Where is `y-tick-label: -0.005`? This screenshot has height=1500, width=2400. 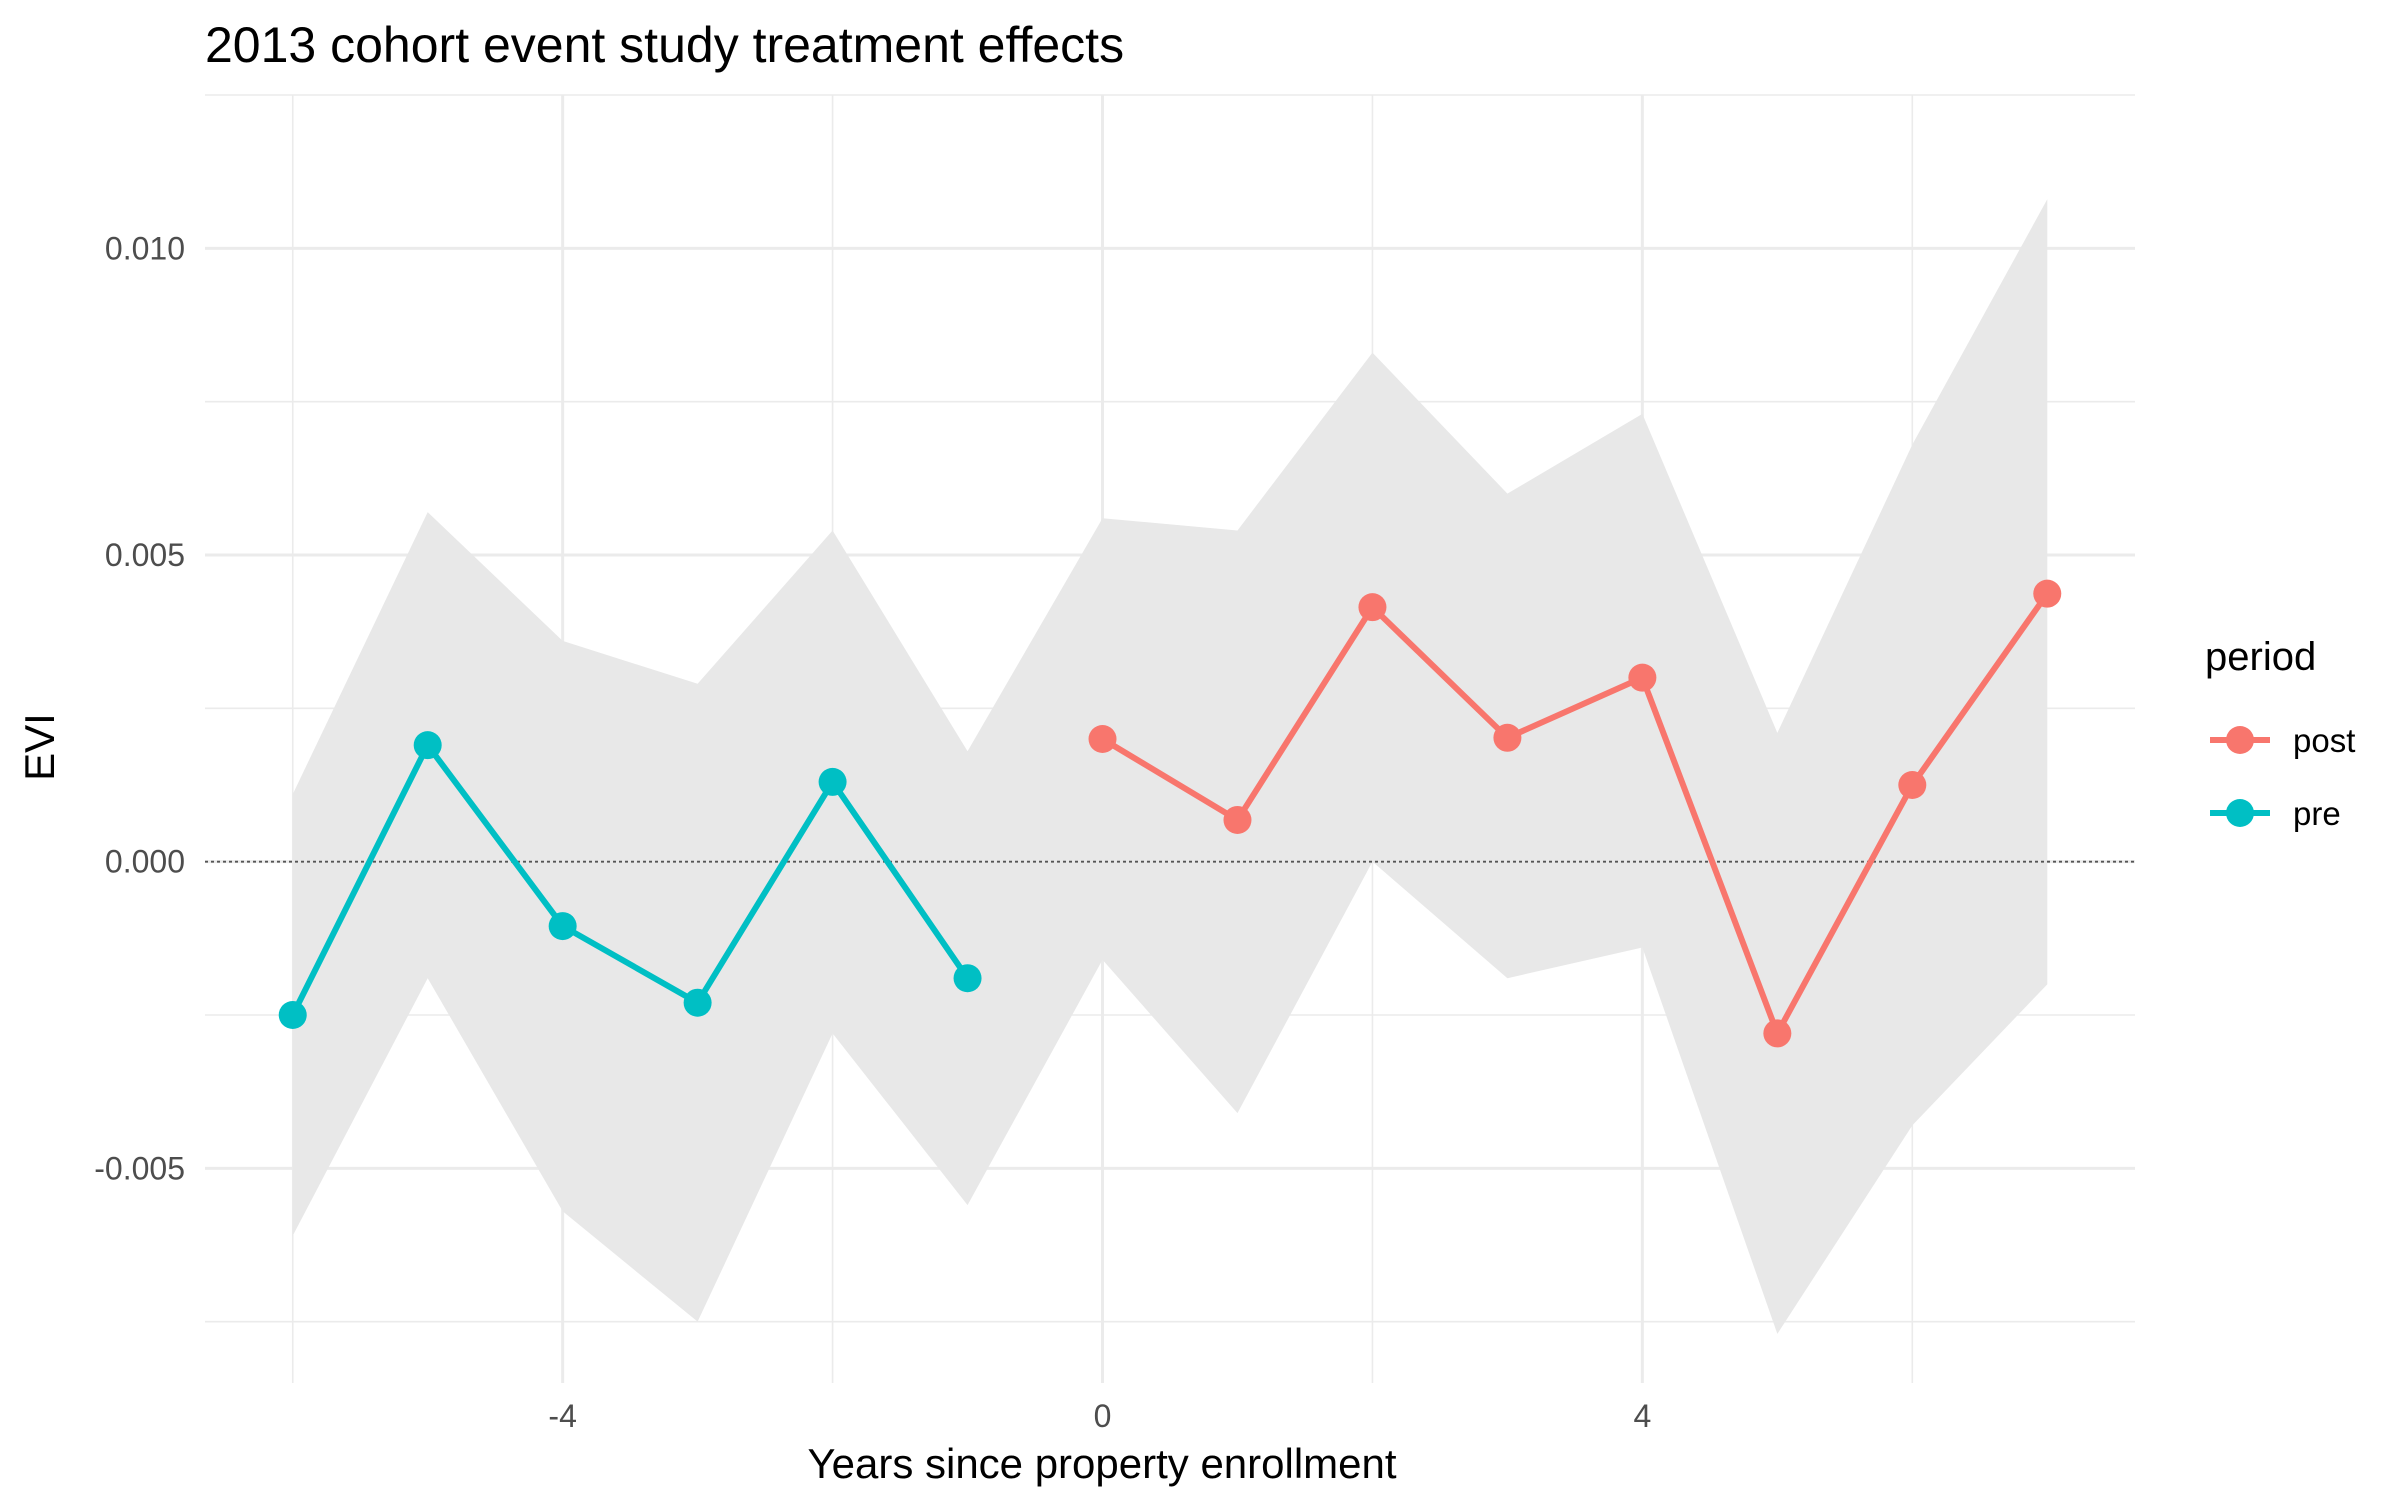 y-tick-label: -0.005 is located at coordinates (139, 1168).